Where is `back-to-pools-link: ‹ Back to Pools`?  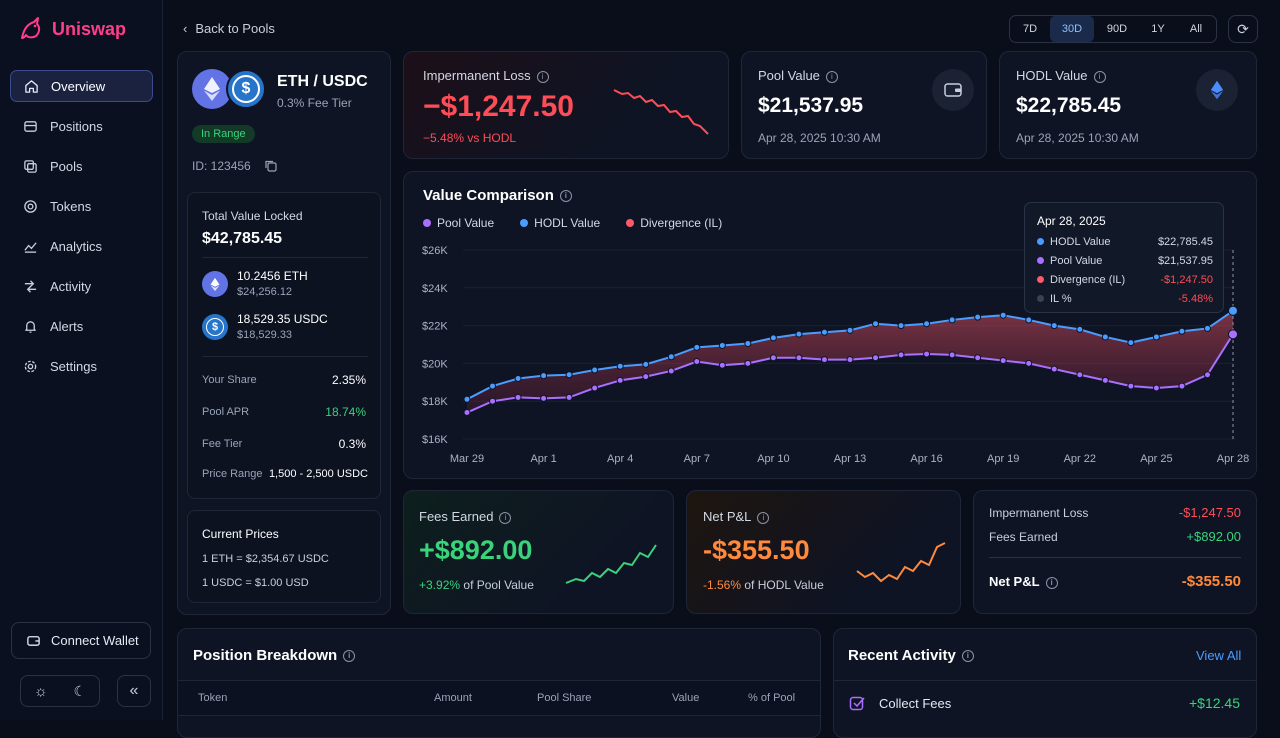
back-to-pools-link: ‹ Back to Pools is located at coordinates (229, 28).